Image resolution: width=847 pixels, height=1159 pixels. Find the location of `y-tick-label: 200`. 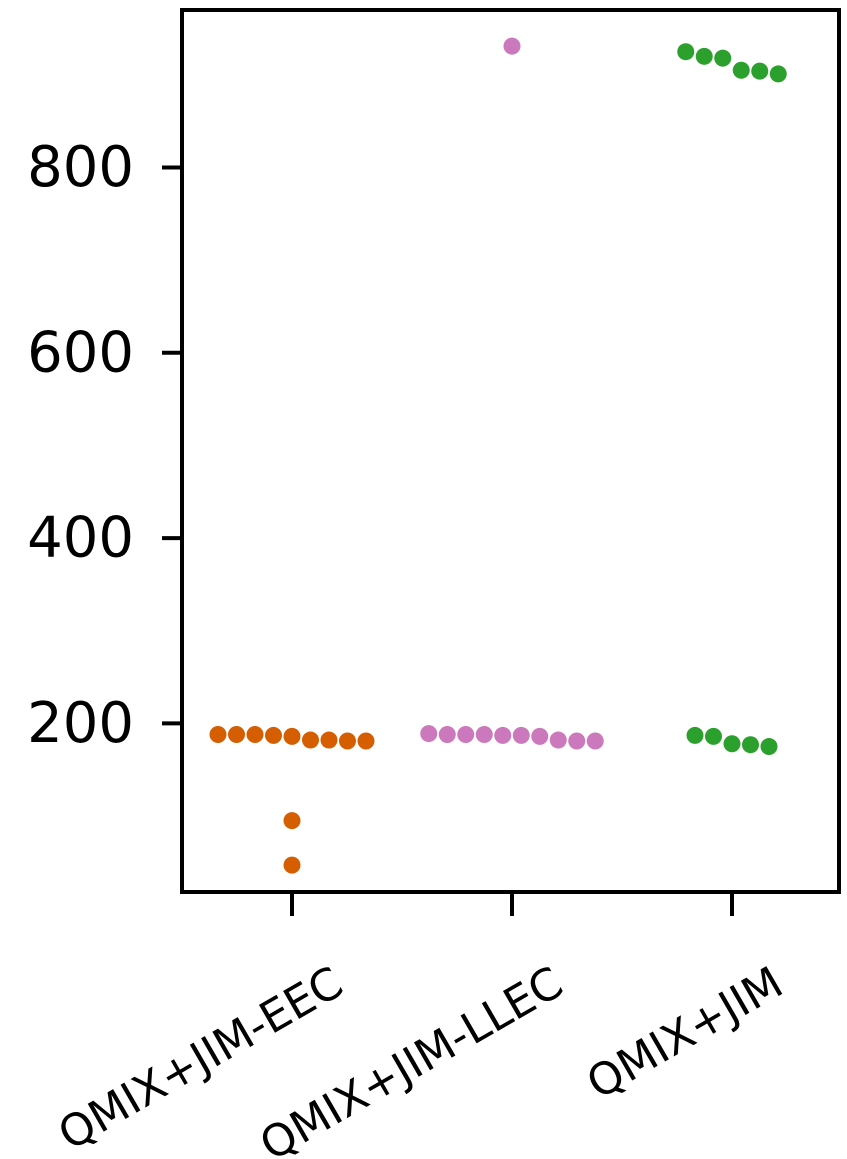

y-tick-label: 200 is located at coordinates (80, 723).